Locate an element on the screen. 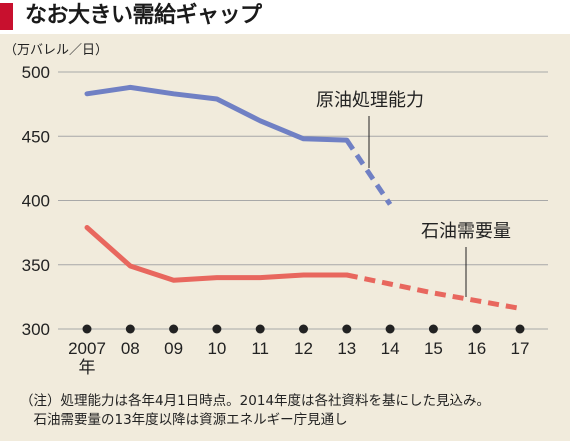 The image size is (570, 441). y-tick-labels: 300 350 400 450 500 is located at coordinates (36, 201).